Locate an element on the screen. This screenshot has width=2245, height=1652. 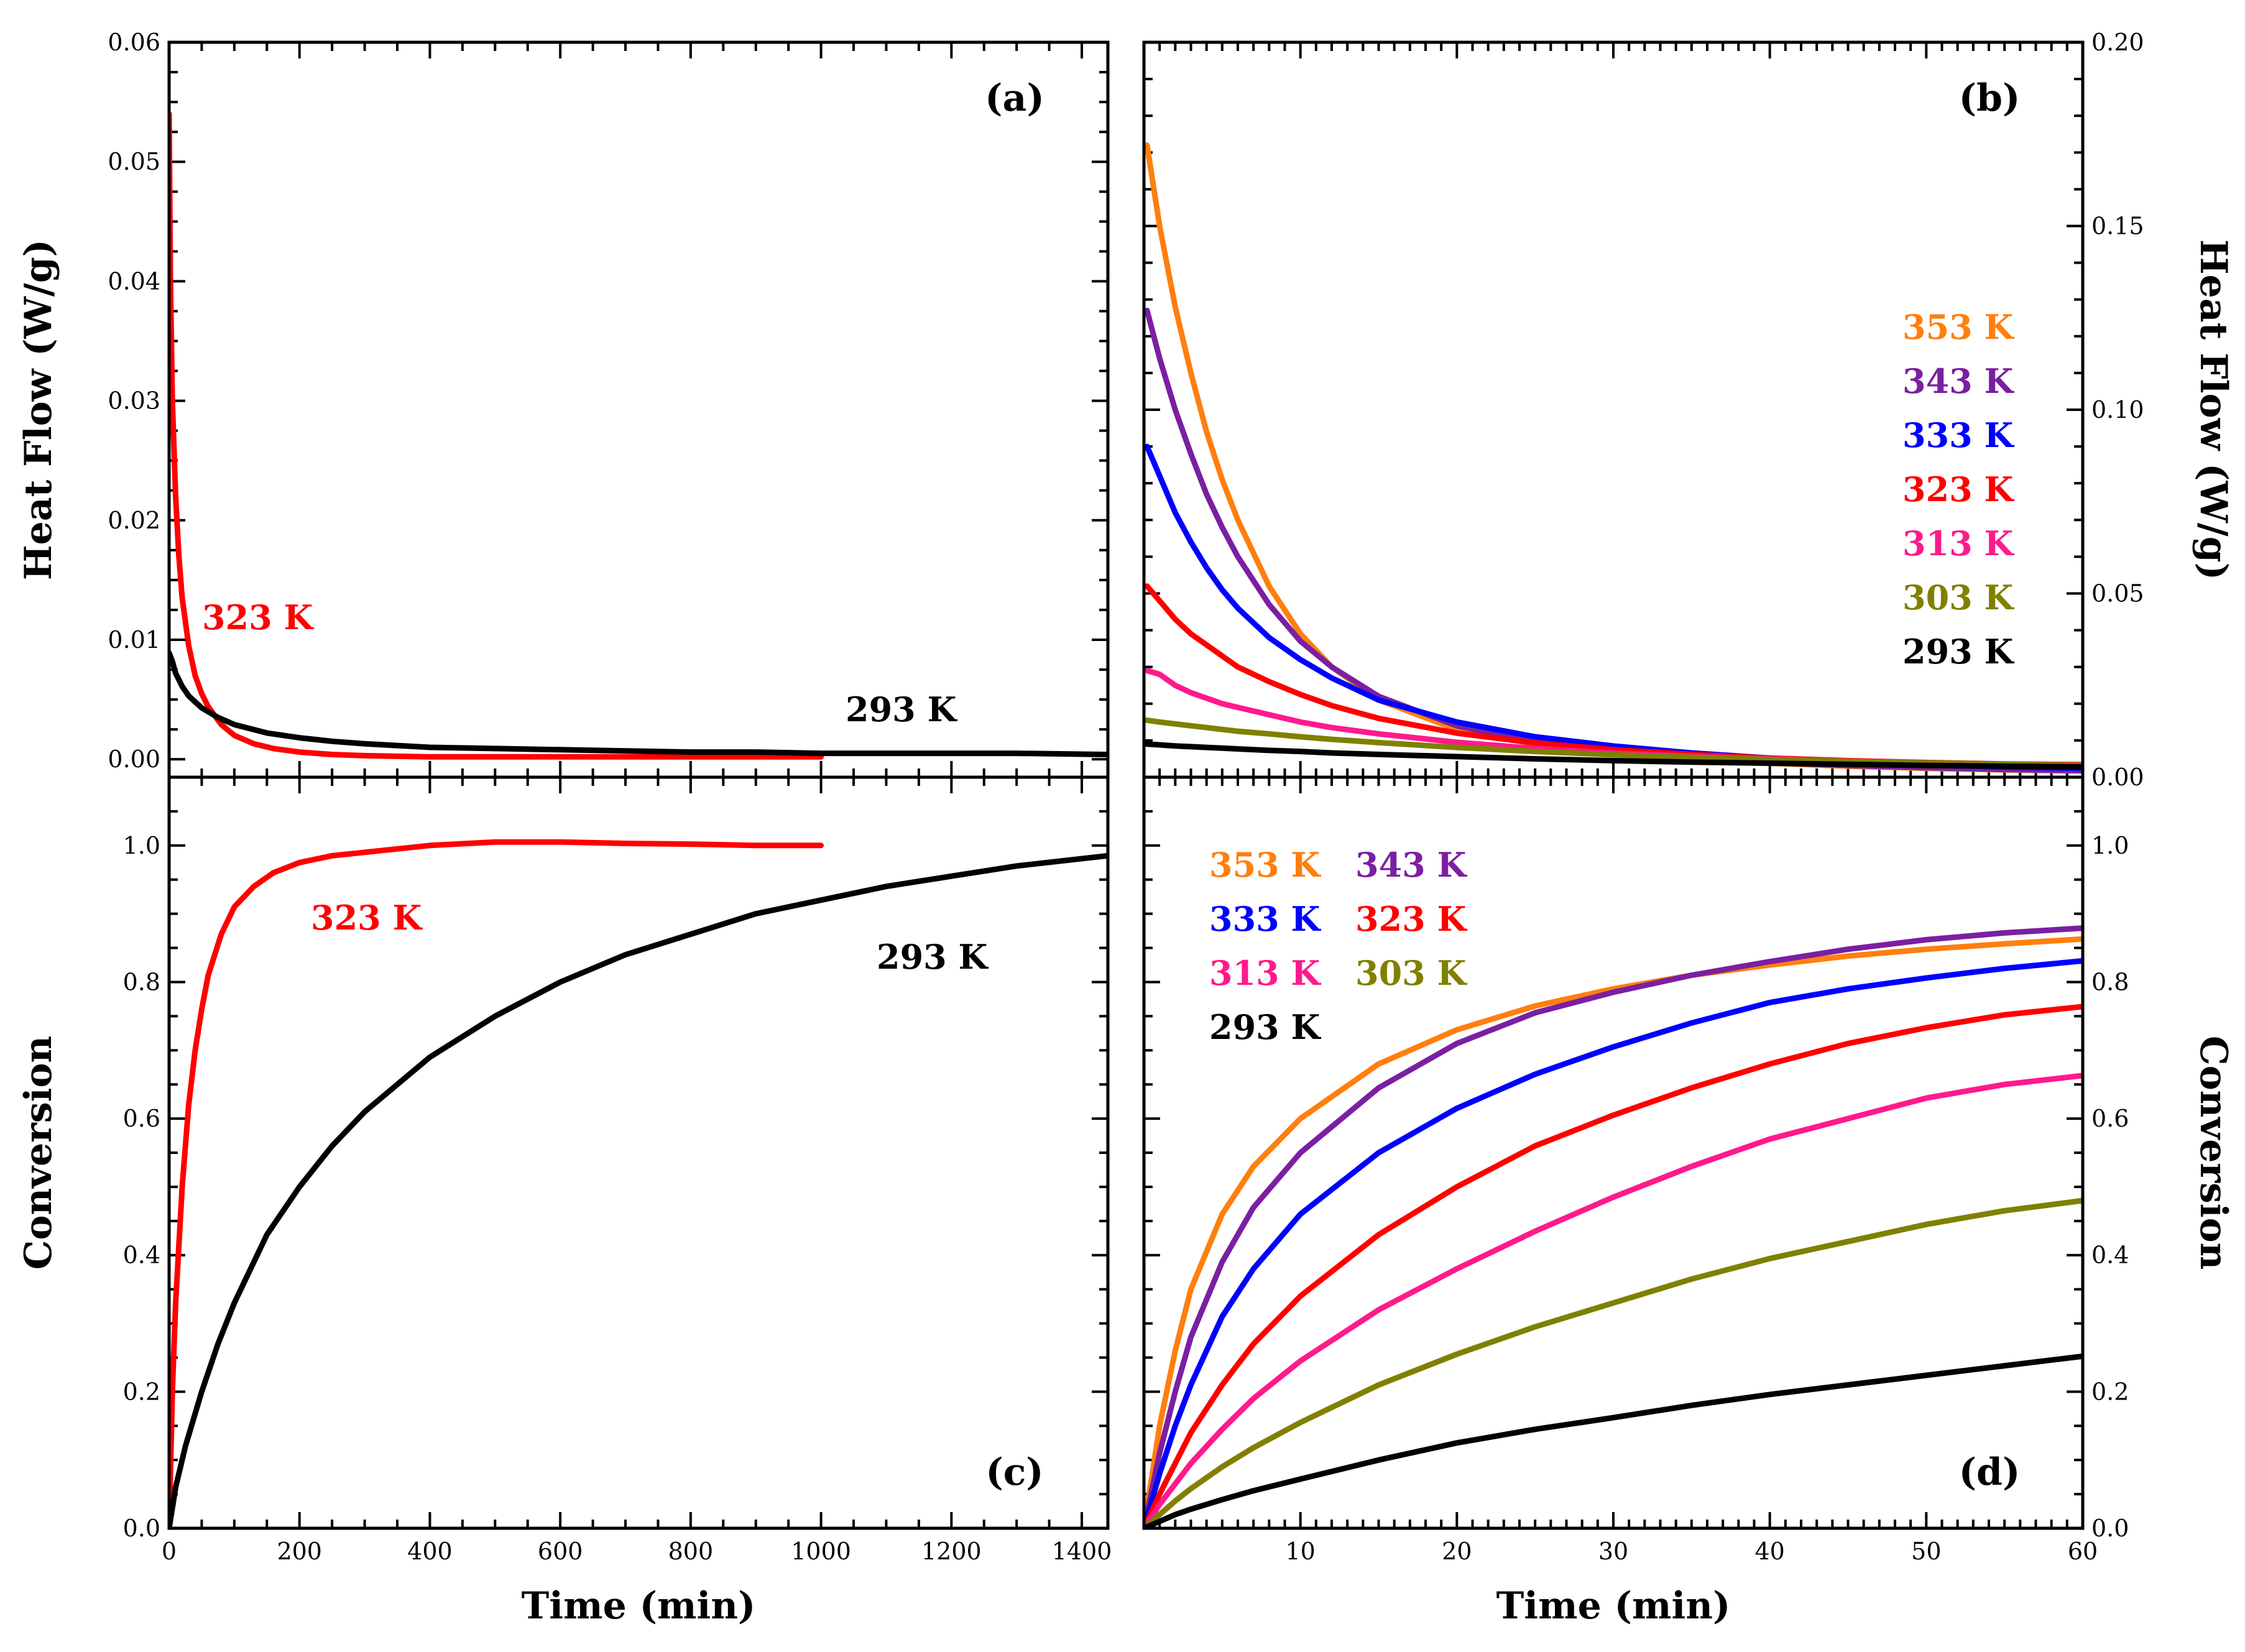
x-tick-label: 1400 is located at coordinates (1082, 1551).